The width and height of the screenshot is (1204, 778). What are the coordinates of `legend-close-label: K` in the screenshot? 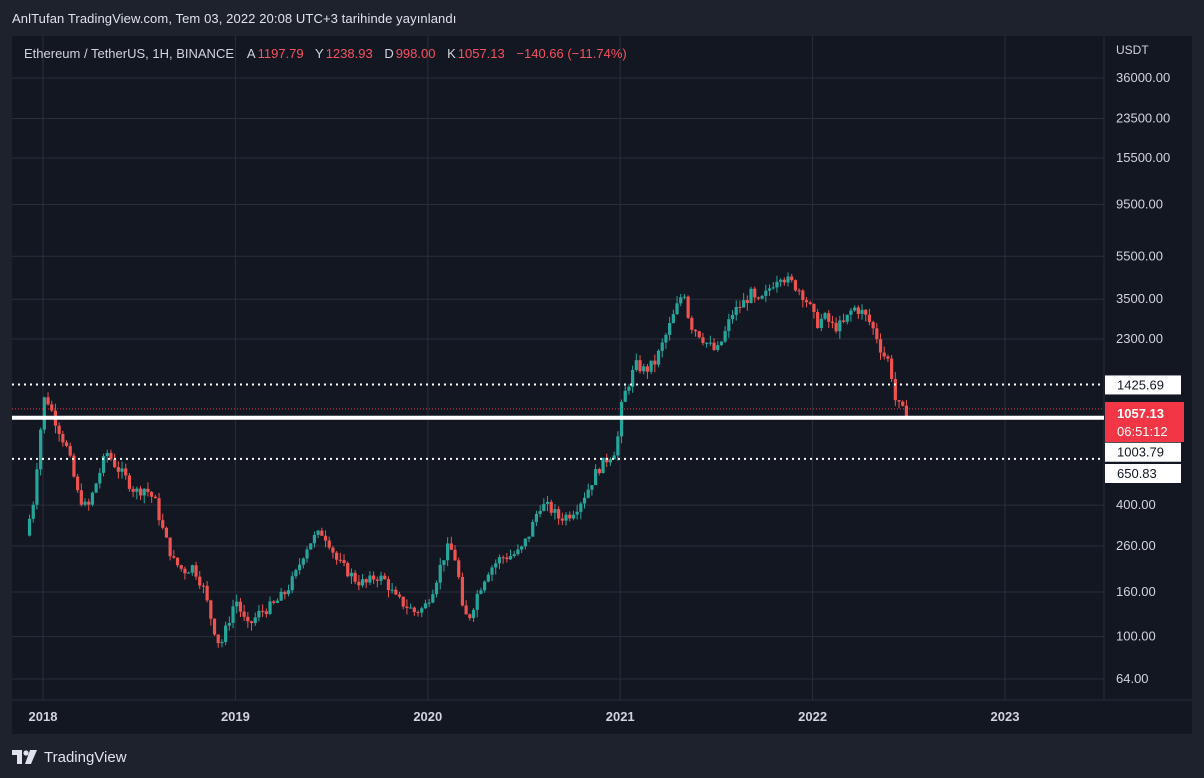 It's located at (451, 53).